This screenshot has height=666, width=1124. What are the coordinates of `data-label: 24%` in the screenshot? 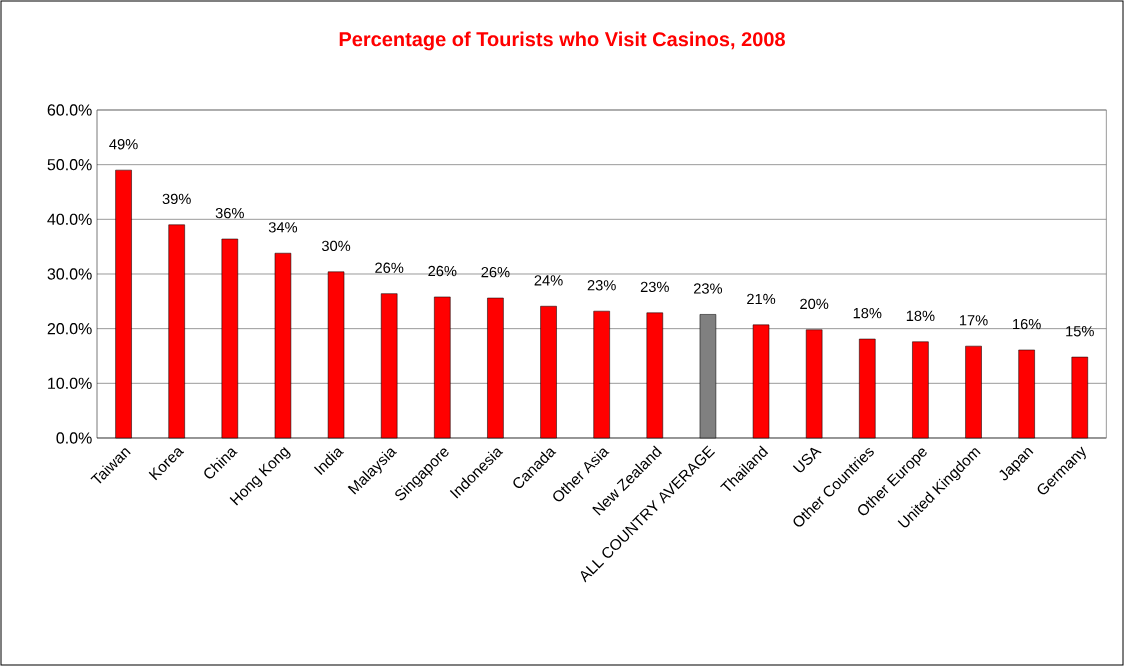 It's located at (548, 280).